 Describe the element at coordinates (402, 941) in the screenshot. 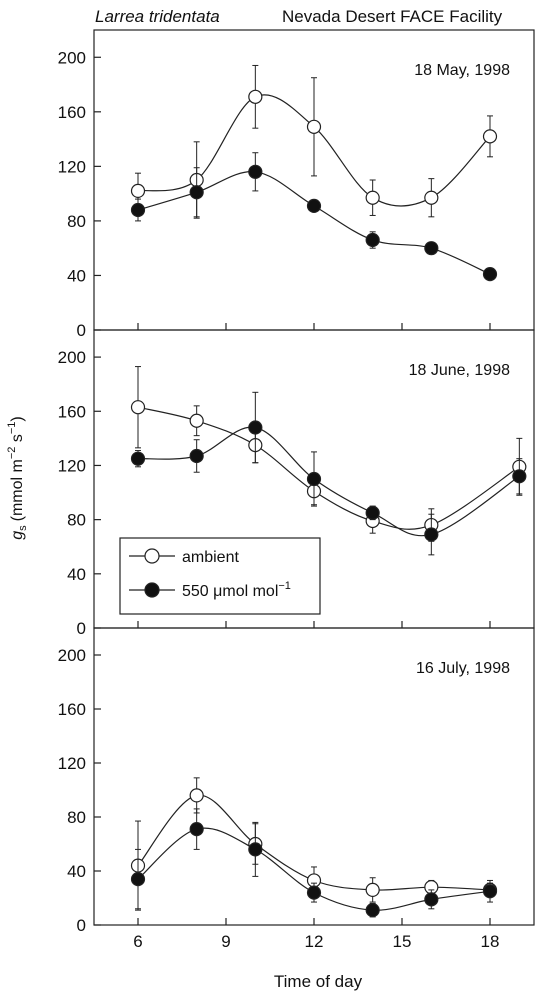

I see `x-tick-label: 15` at that location.